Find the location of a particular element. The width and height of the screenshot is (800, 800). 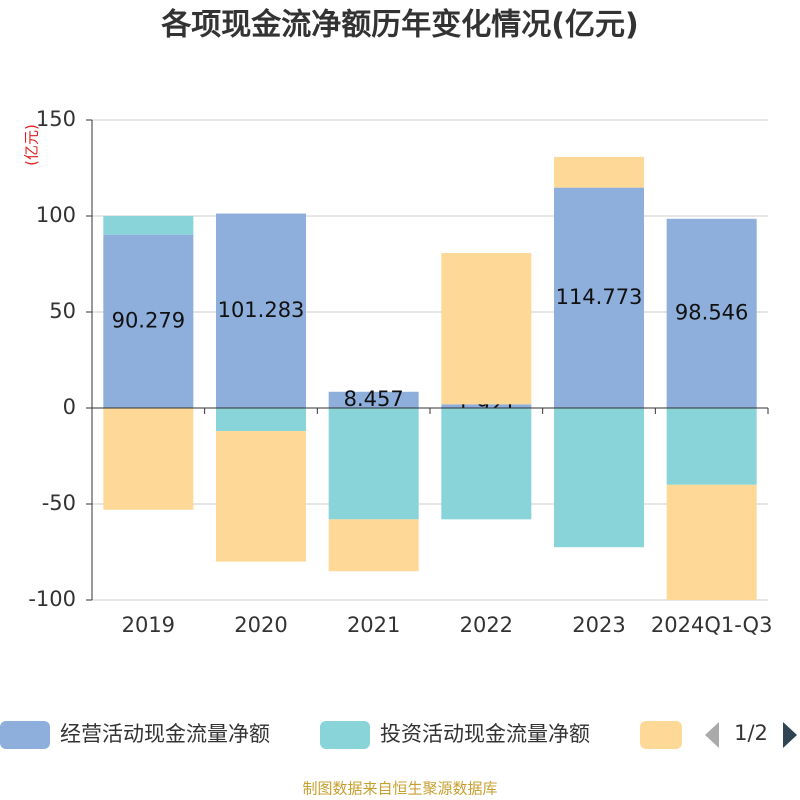

y-tick-label: 50 is located at coordinates (62, 311).